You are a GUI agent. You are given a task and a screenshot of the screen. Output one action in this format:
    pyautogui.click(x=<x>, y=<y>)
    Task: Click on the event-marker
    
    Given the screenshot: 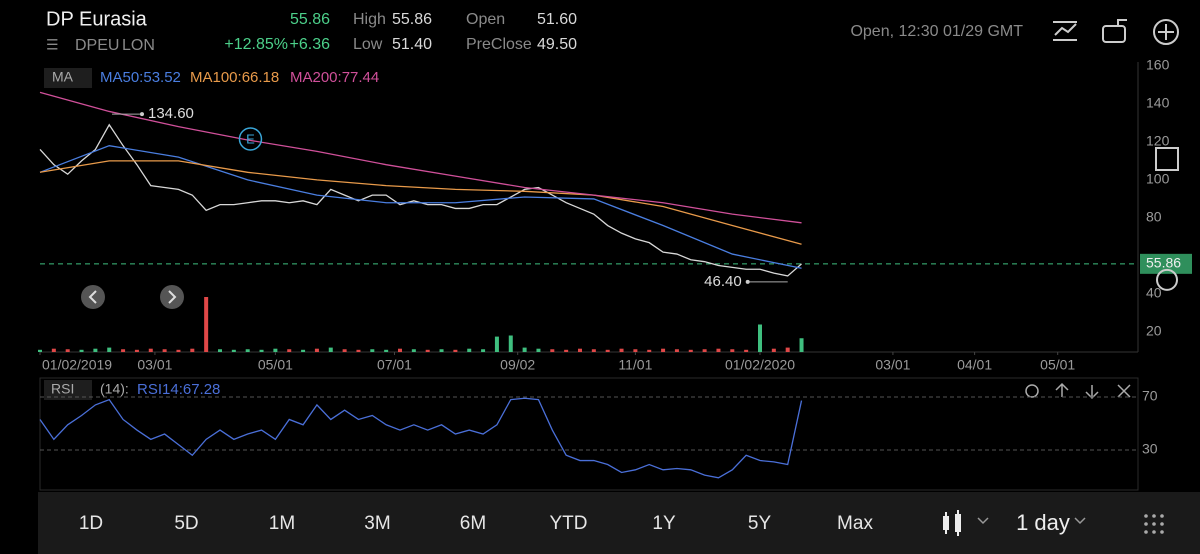 What is the action you would take?
    pyautogui.click(x=250, y=139)
    